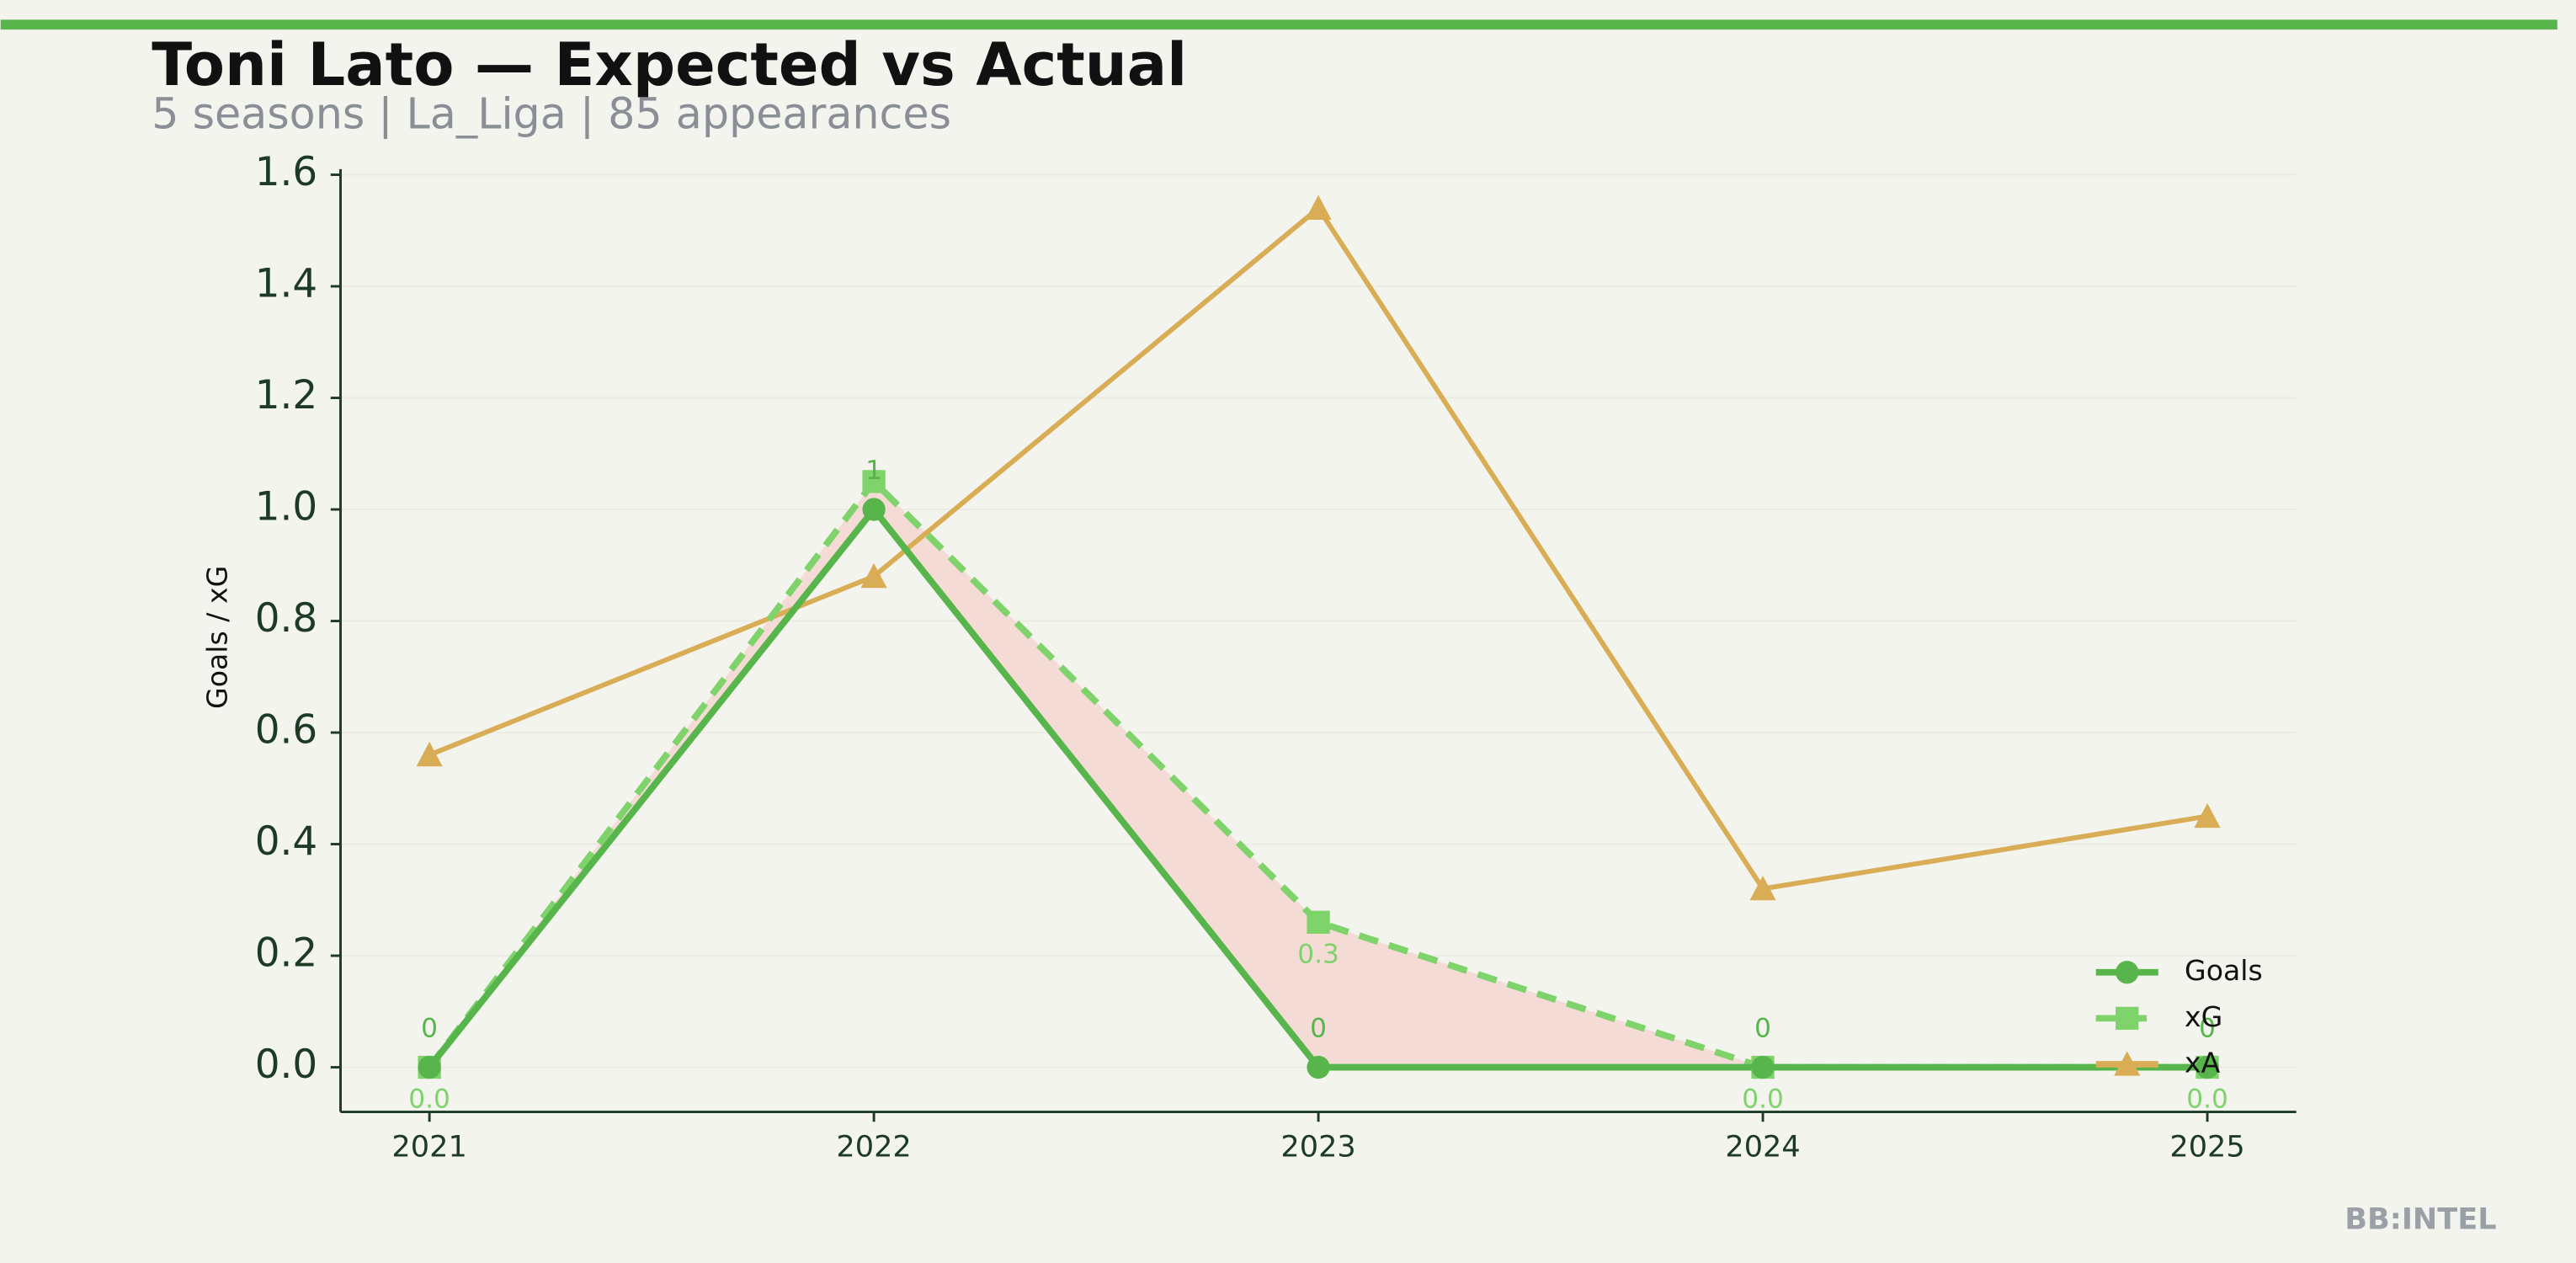 This screenshot has height=1263, width=2576. I want to click on y-tick-label: 0.0, so click(286, 1065).